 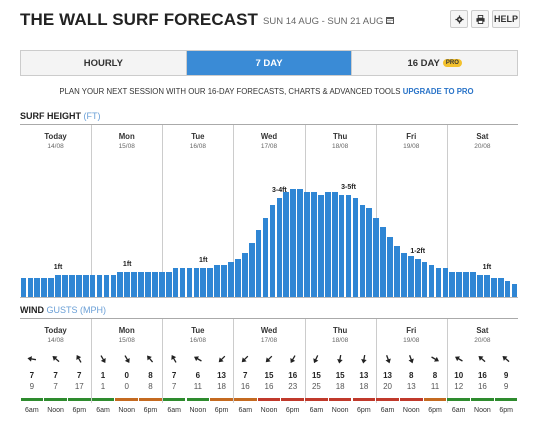 I want to click on surf-bottom-rule, so click(x=269, y=297).